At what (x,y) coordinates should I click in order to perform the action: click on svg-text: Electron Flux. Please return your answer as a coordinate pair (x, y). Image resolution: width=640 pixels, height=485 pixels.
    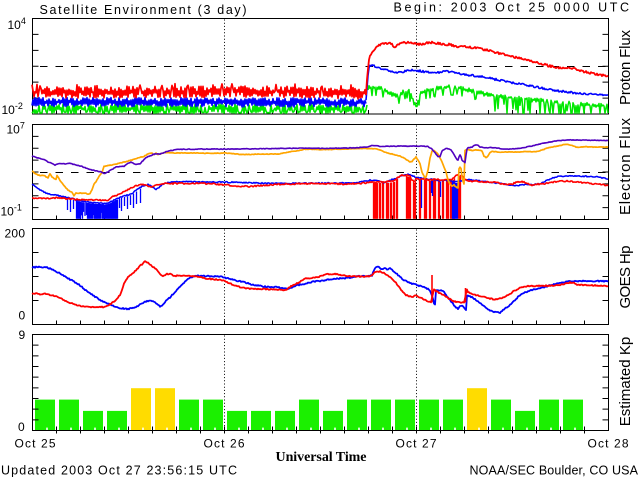
    Looking at the image, I should click on (625, 167).